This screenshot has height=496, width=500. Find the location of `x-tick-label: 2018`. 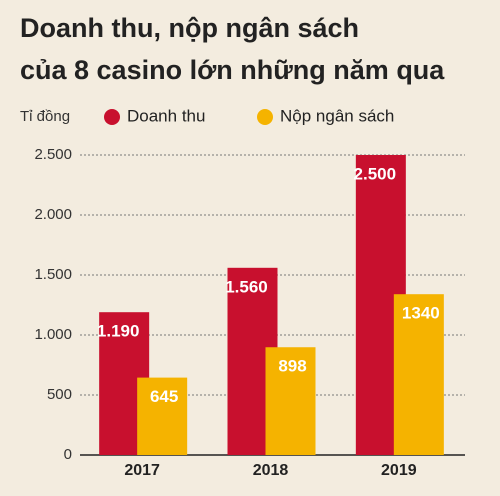

x-tick-label: 2018 is located at coordinates (271, 470).